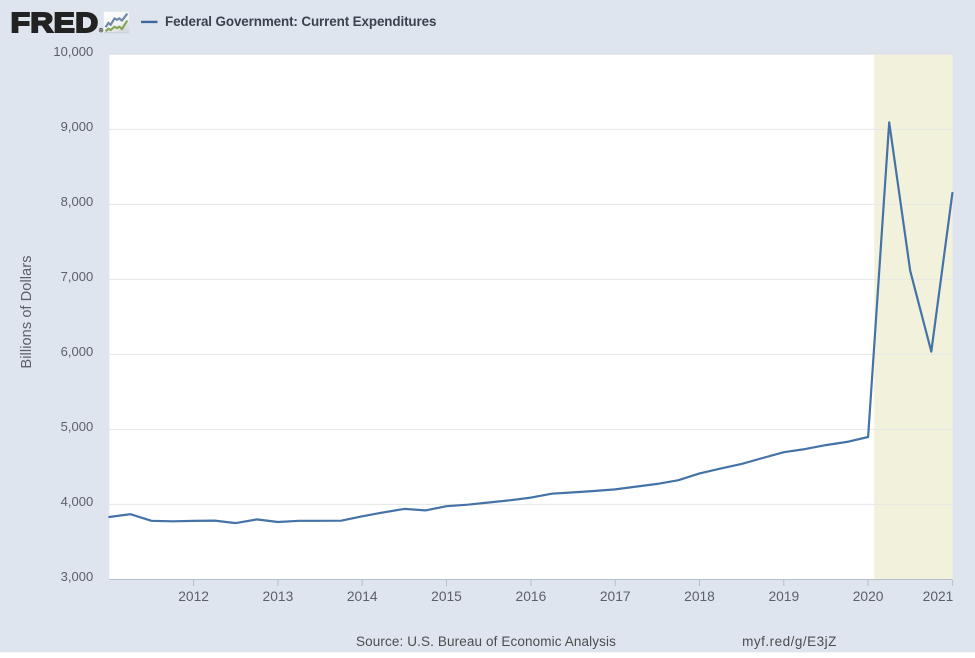  Describe the element at coordinates (77, 126) in the screenshot. I see `svg-text: 9,000` at that location.